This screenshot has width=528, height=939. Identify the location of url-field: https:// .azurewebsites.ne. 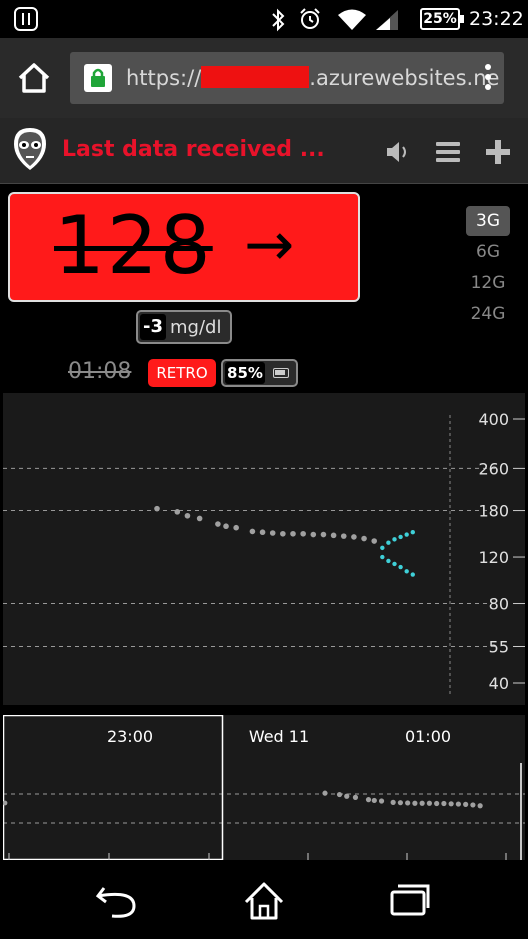
(287, 78).